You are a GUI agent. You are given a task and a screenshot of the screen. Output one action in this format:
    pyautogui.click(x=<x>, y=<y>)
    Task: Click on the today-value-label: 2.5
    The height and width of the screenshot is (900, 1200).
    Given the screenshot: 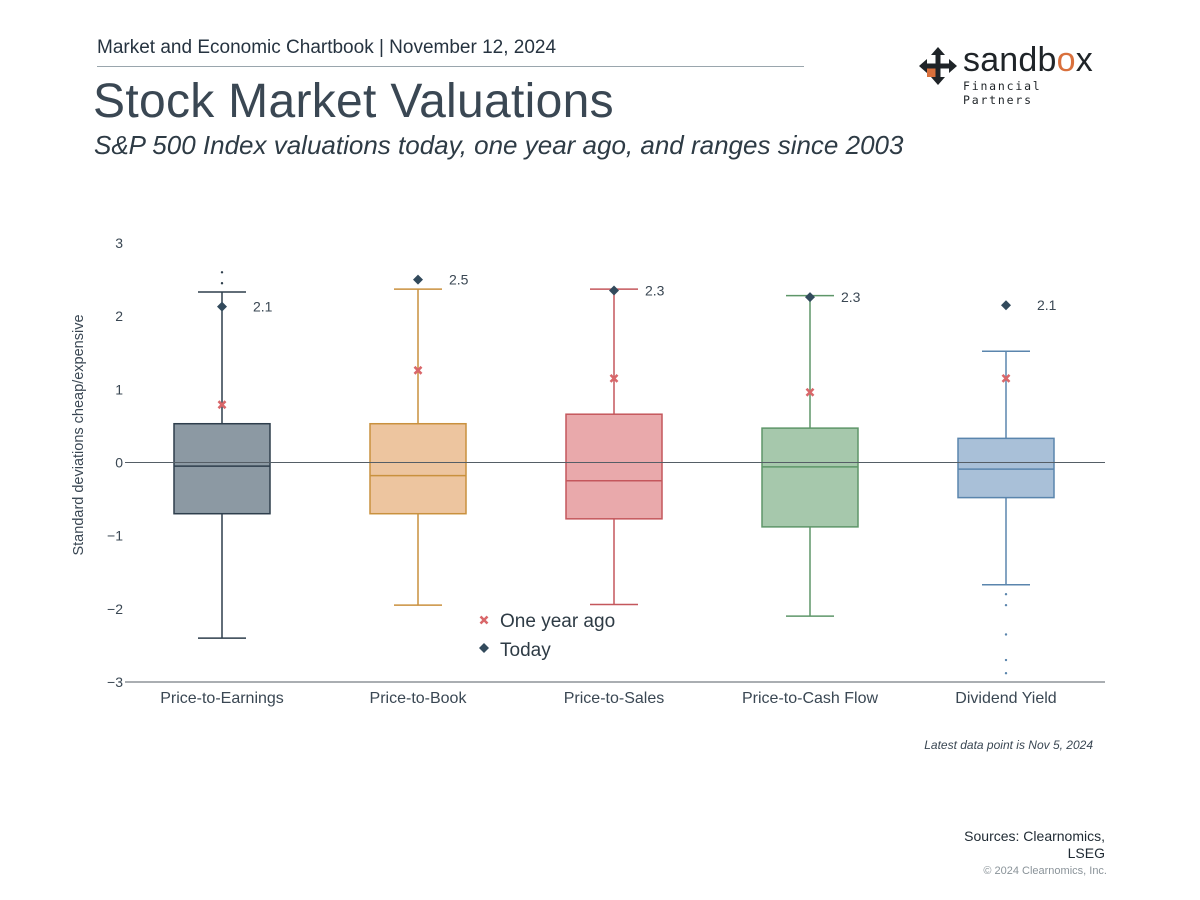 What is the action you would take?
    pyautogui.click(x=459, y=280)
    